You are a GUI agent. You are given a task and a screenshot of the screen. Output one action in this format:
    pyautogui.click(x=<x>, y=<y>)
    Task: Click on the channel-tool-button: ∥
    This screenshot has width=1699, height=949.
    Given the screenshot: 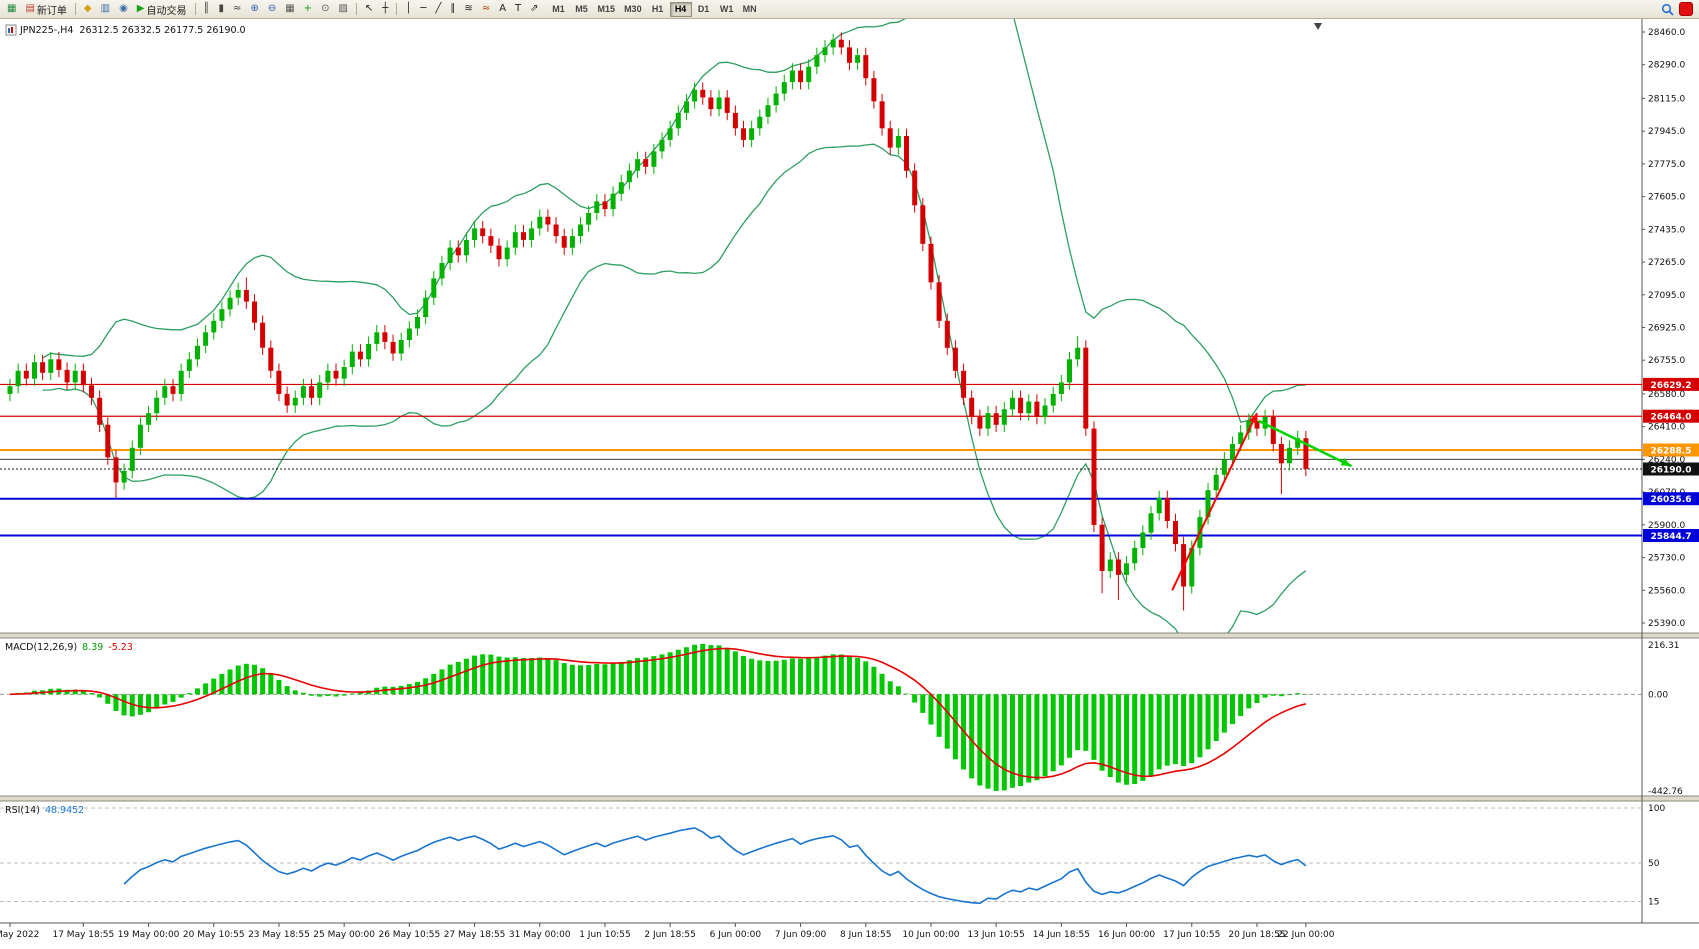 What is the action you would take?
    pyautogui.click(x=452, y=9)
    